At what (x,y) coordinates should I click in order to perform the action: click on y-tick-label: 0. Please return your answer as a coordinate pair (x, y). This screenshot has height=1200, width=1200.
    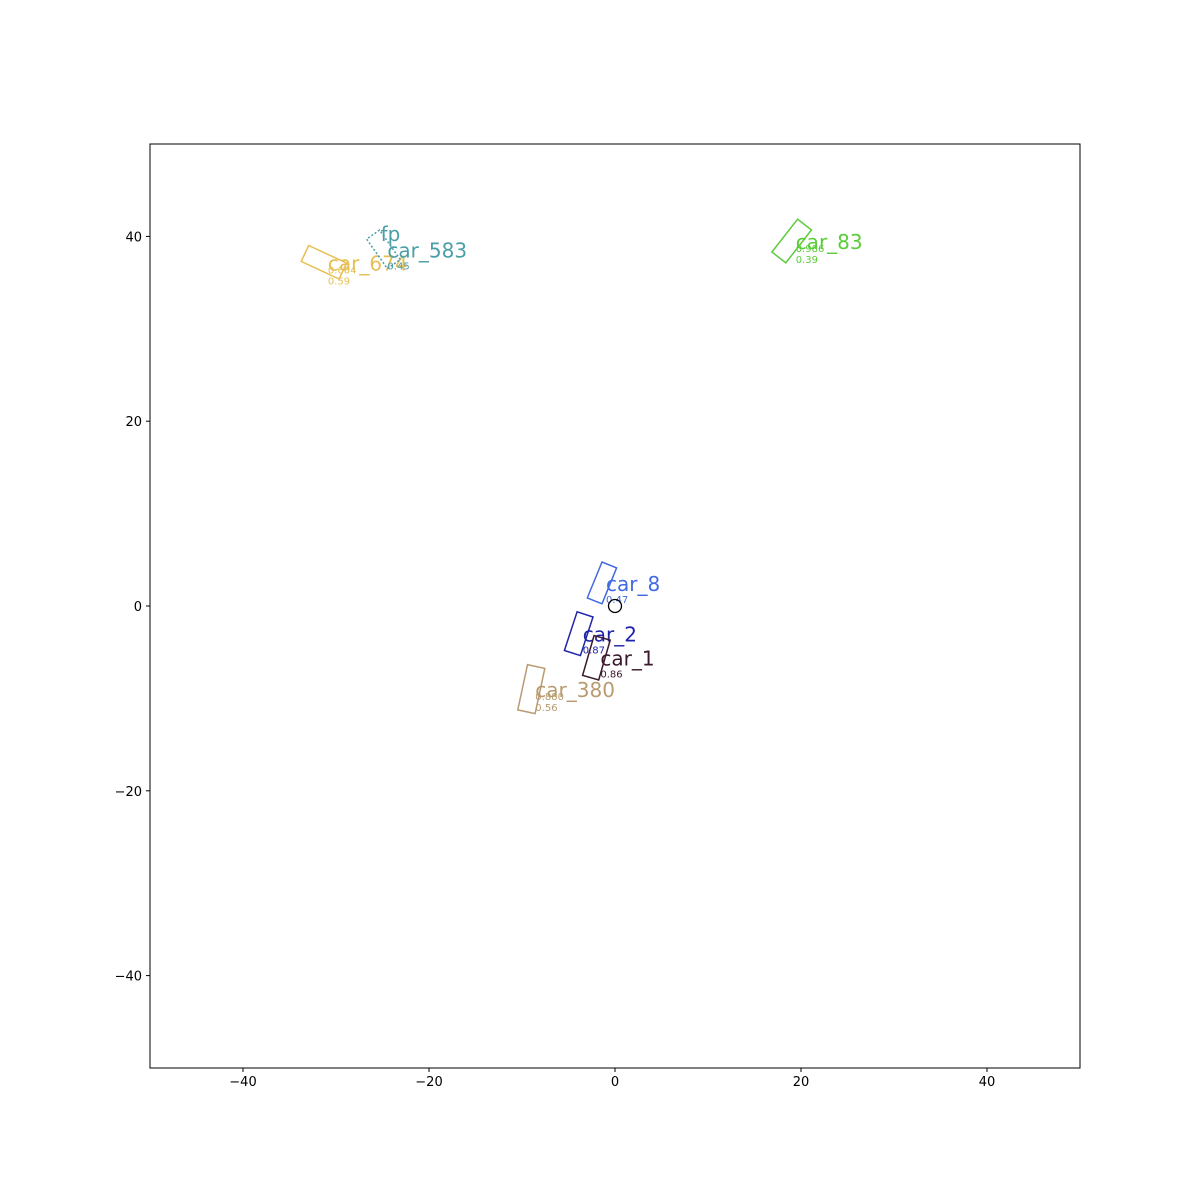
    Looking at the image, I should click on (138, 607).